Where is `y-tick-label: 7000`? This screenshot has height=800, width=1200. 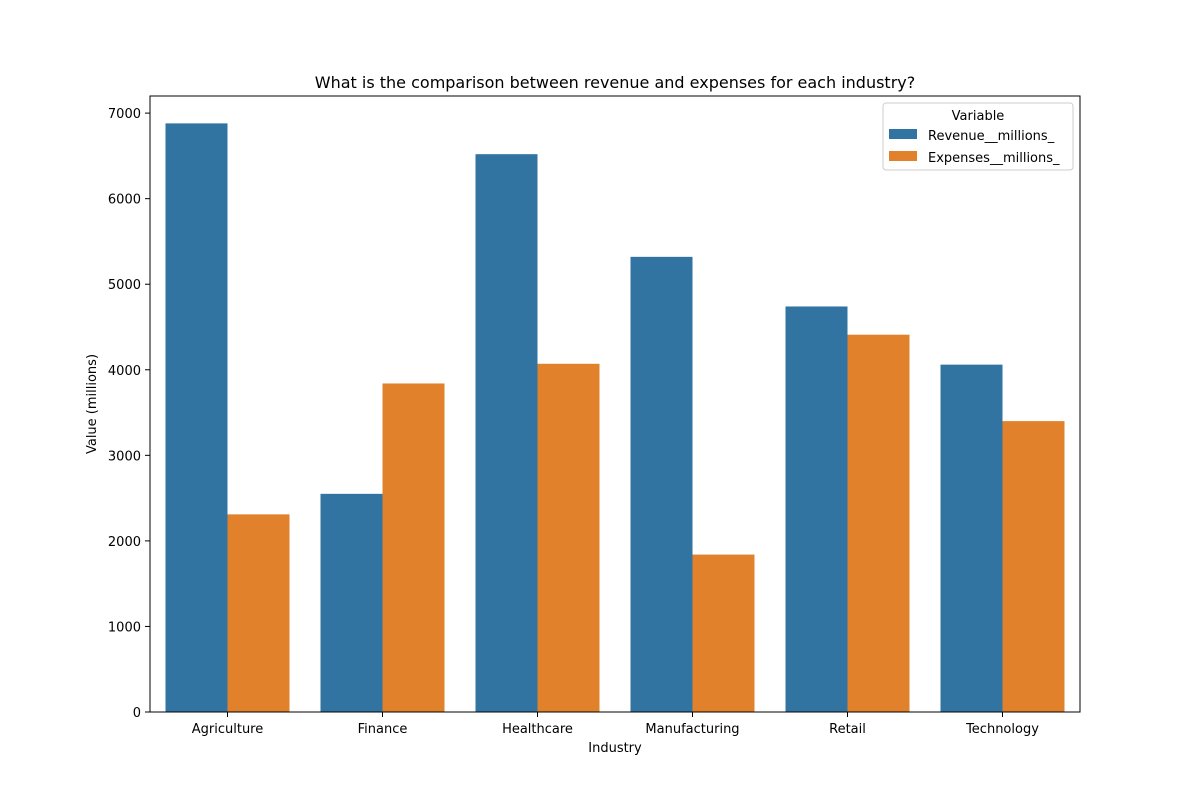
y-tick-label: 7000 is located at coordinates (124, 114).